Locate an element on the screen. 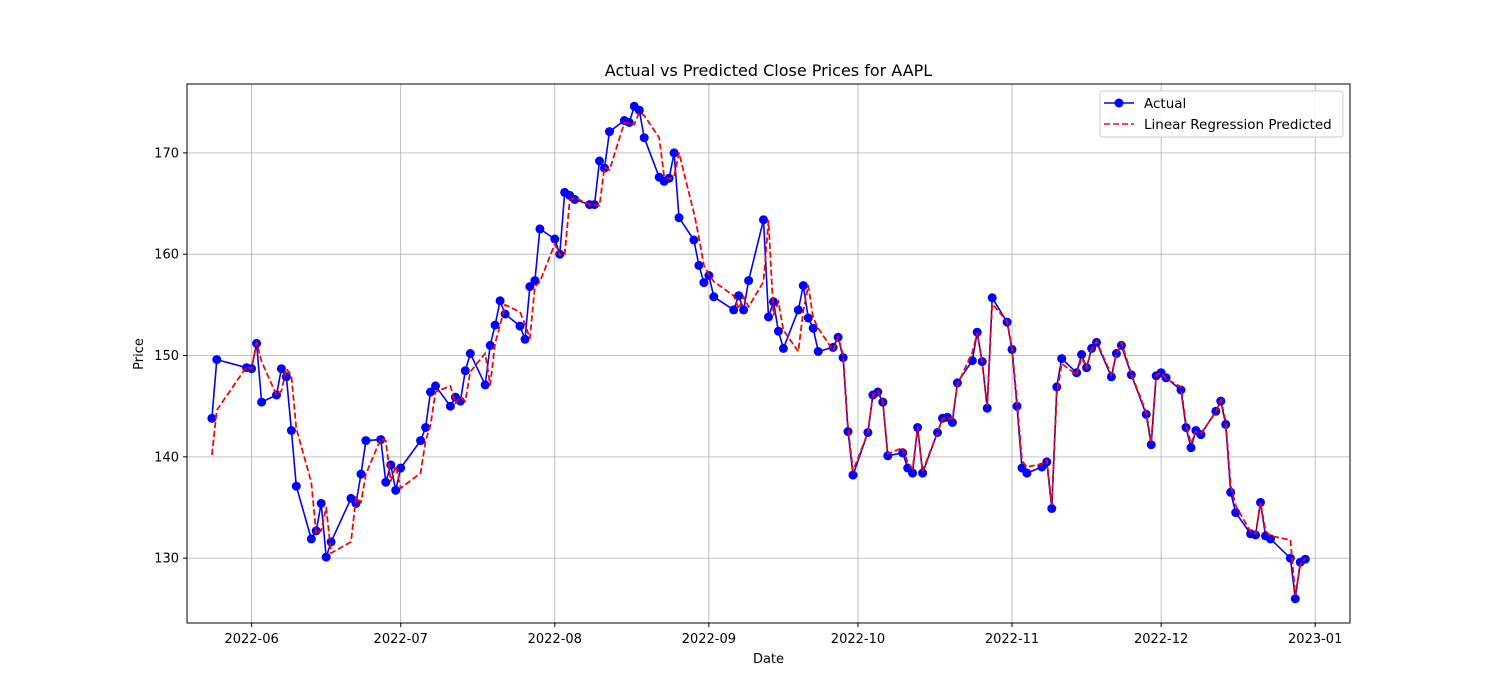  legend-actual-label: Actual is located at coordinates (1165, 104).